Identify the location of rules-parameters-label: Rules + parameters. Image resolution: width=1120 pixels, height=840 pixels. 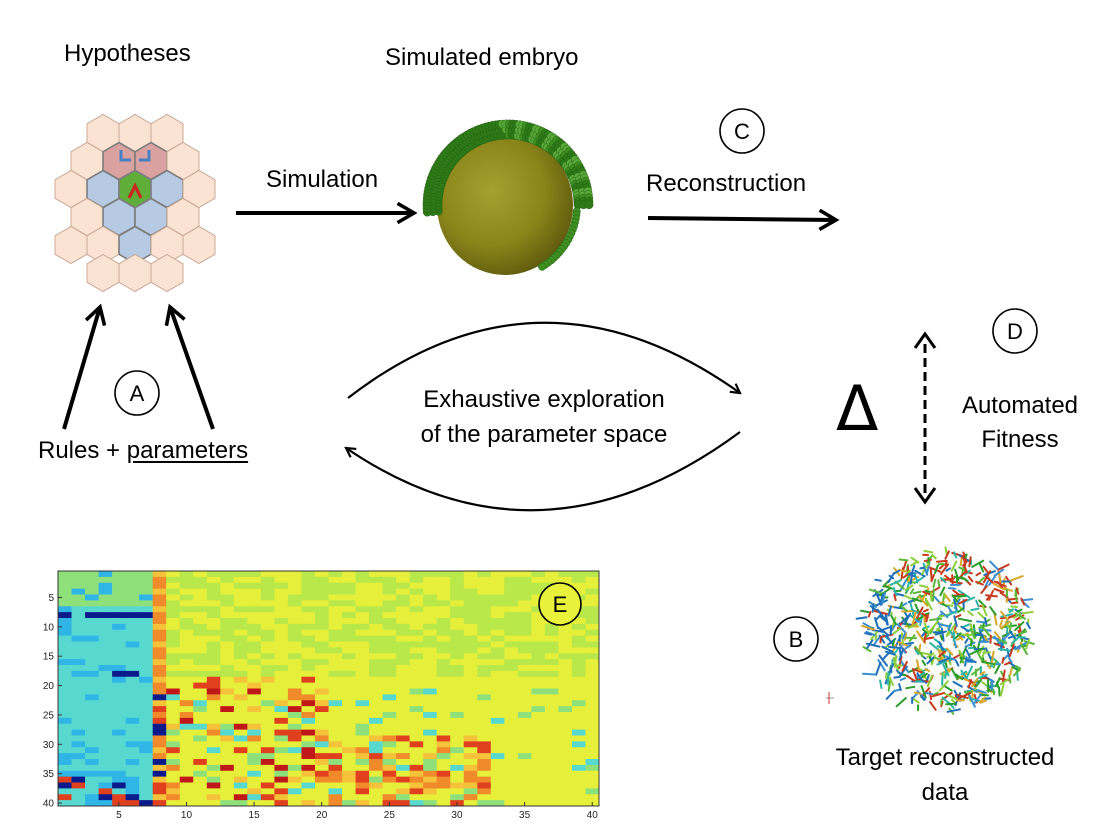
(143, 451).